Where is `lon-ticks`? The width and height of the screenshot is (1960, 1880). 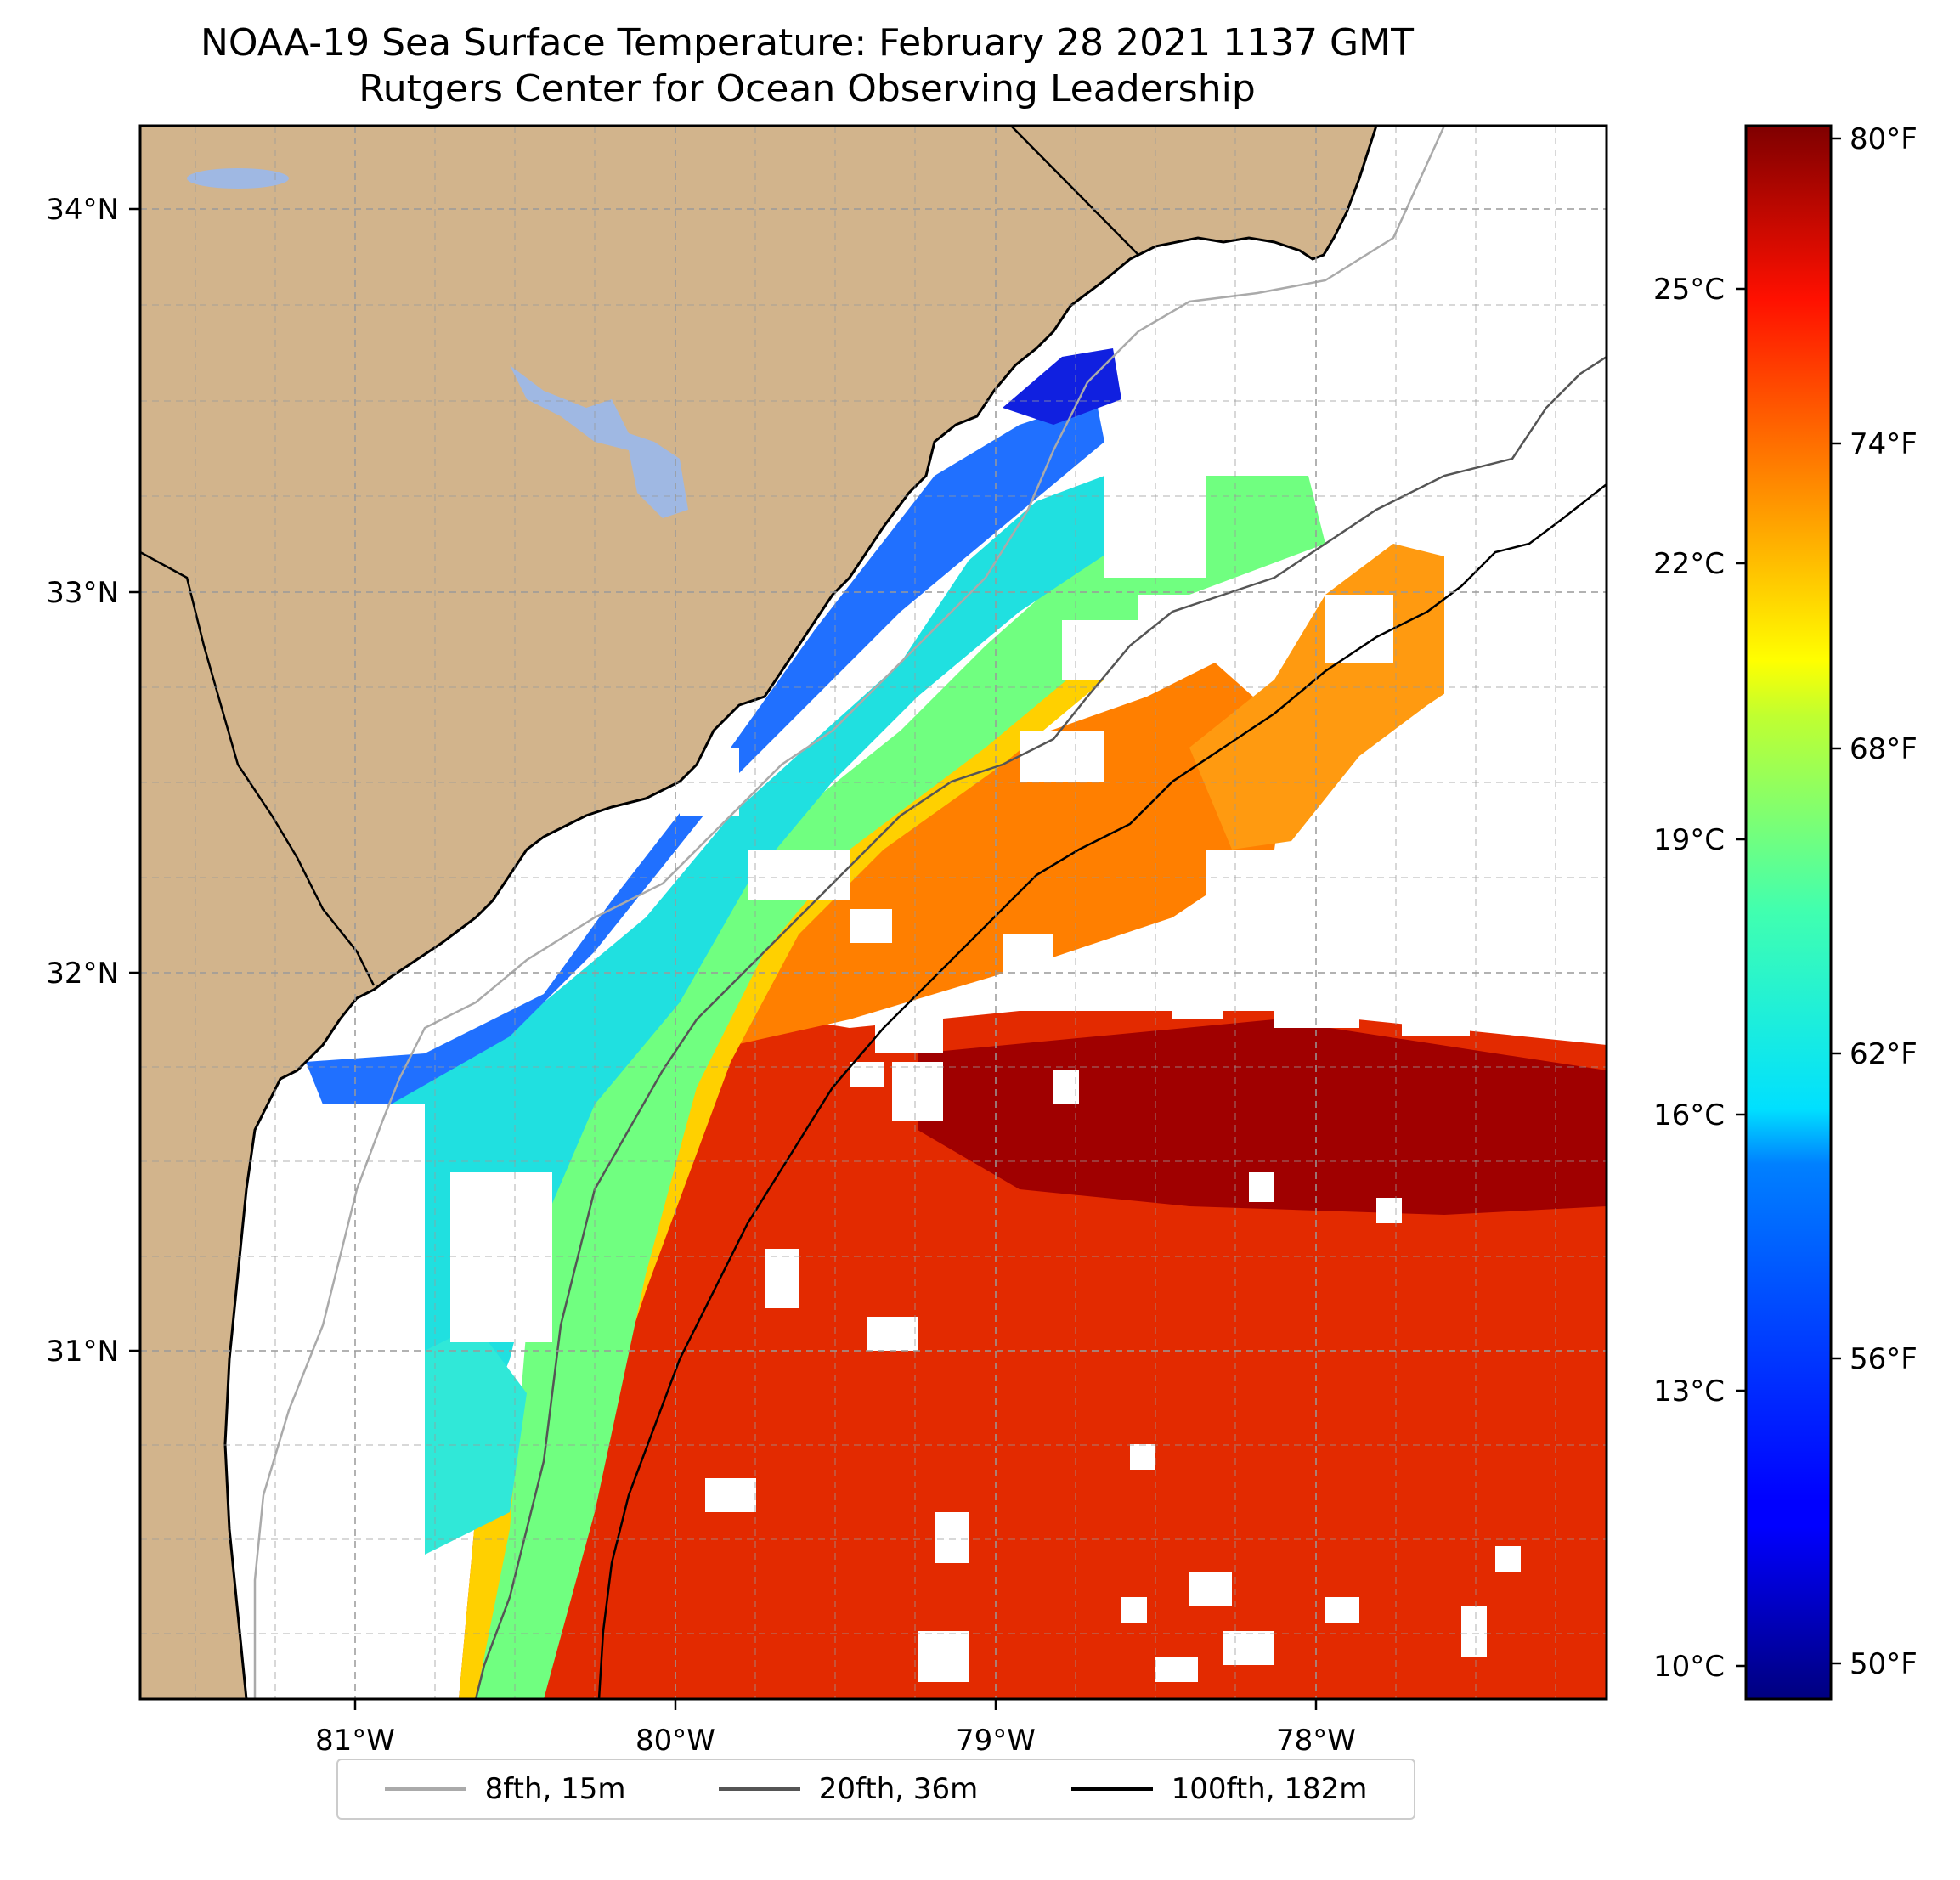 lon-ticks is located at coordinates (836, 1704).